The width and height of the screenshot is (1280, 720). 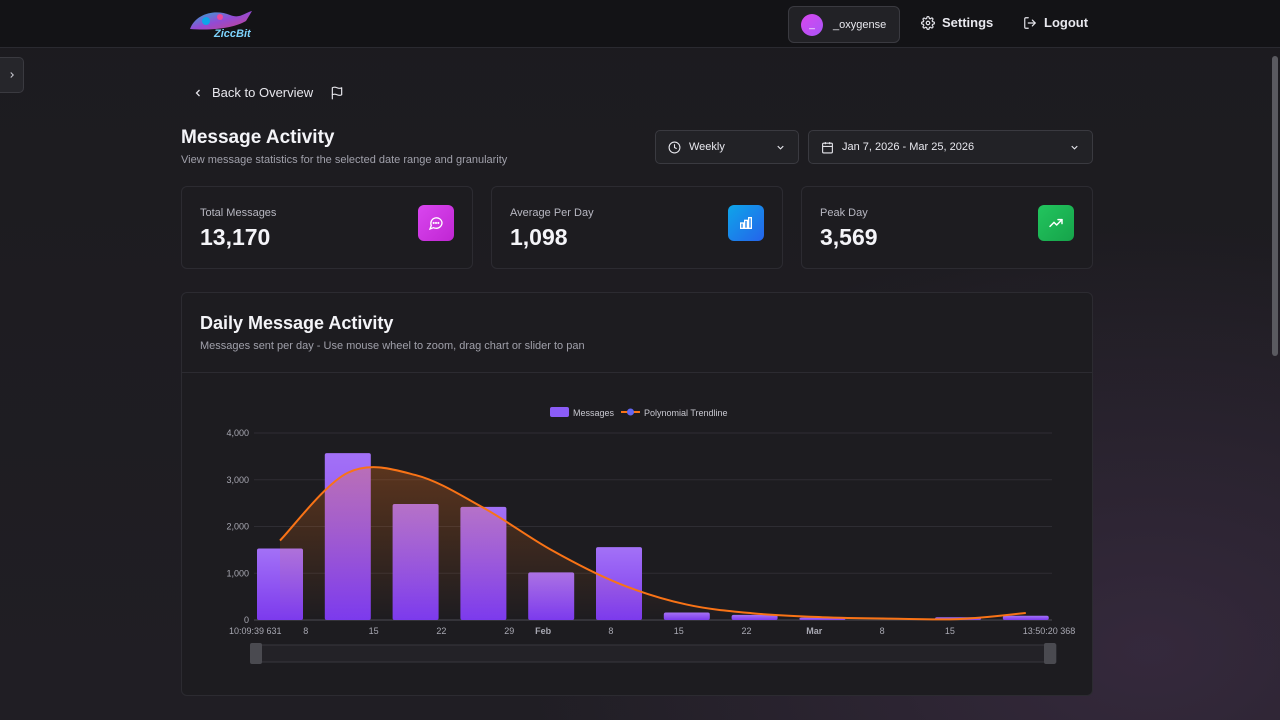 What do you see at coordinates (630, 412) in the screenshot?
I see `legend-marker-trendline` at bounding box center [630, 412].